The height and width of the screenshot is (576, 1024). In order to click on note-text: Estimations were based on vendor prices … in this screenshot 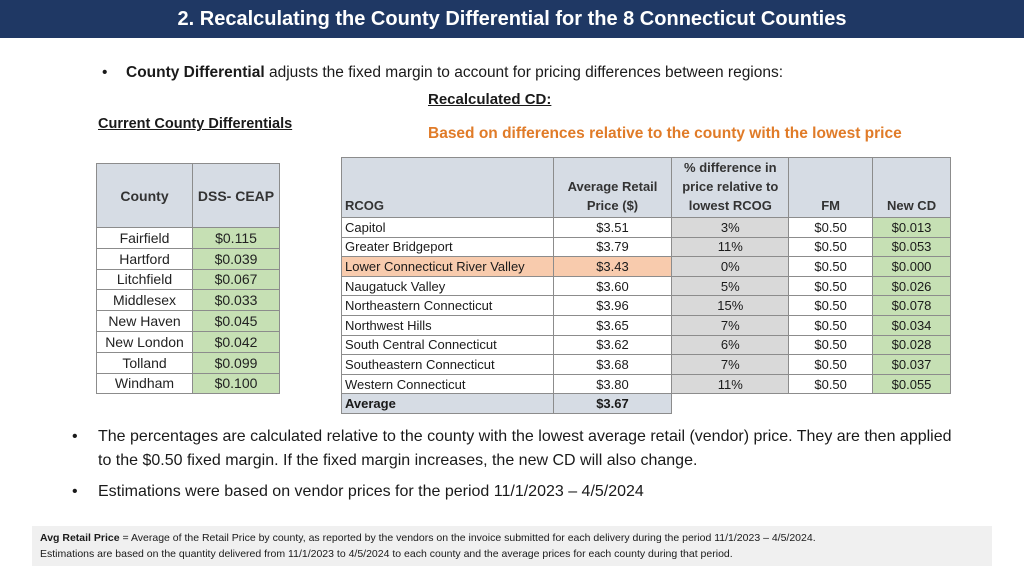, I will do `click(371, 491)`.